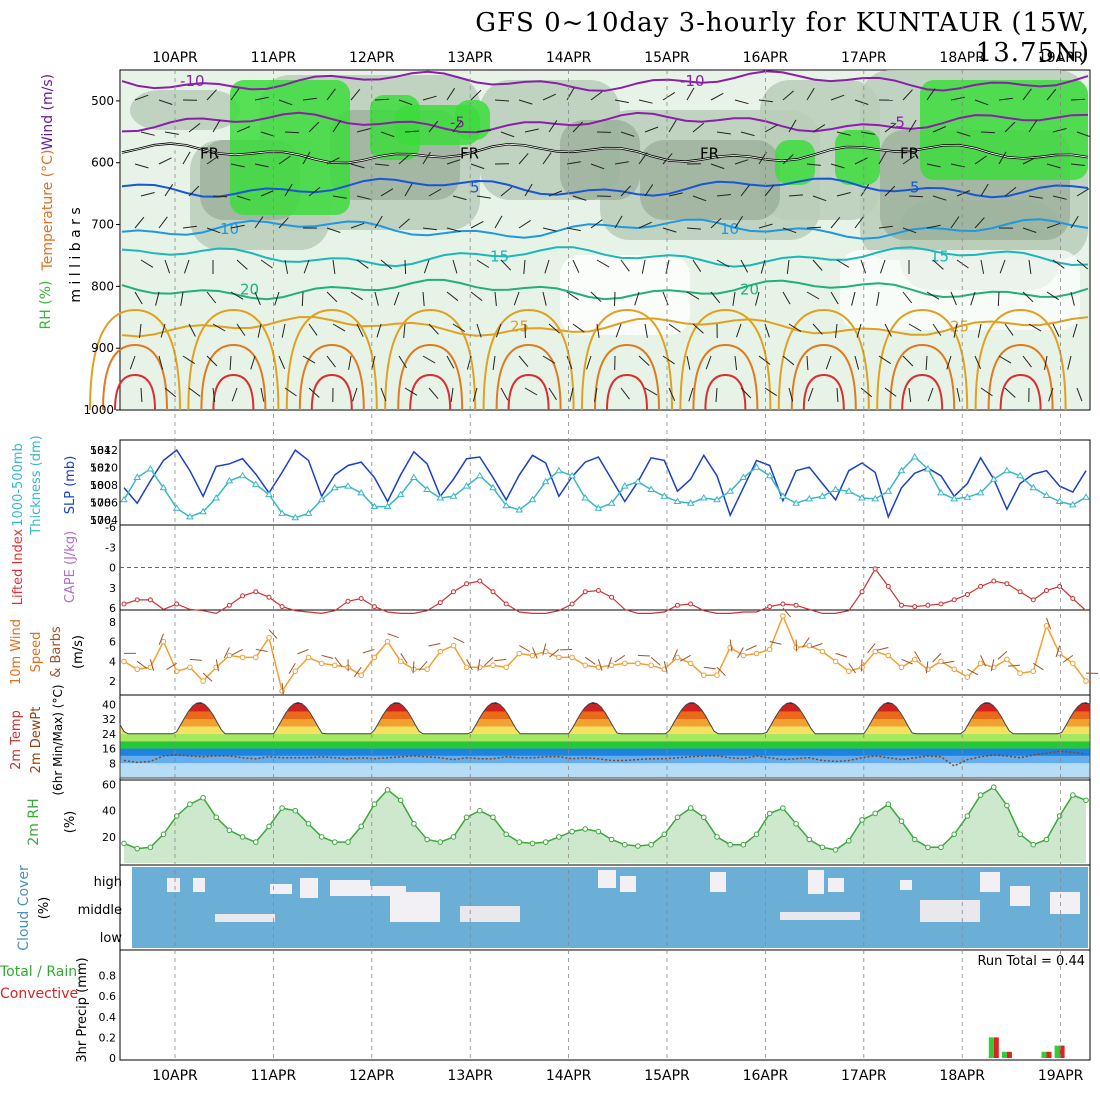 The image size is (1100, 1100). What do you see at coordinates (470, 1076) in the screenshot?
I see `day-label-bottom: 13APR` at bounding box center [470, 1076].